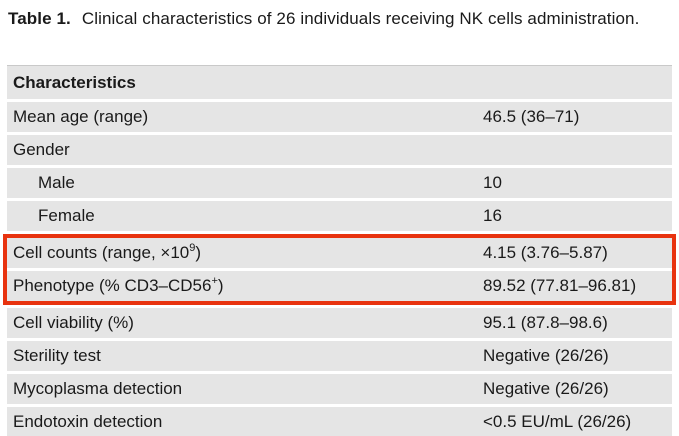 This screenshot has height=436, width=679. I want to click on row-label-text: Cell counts (range, ×10, so click(101, 252).